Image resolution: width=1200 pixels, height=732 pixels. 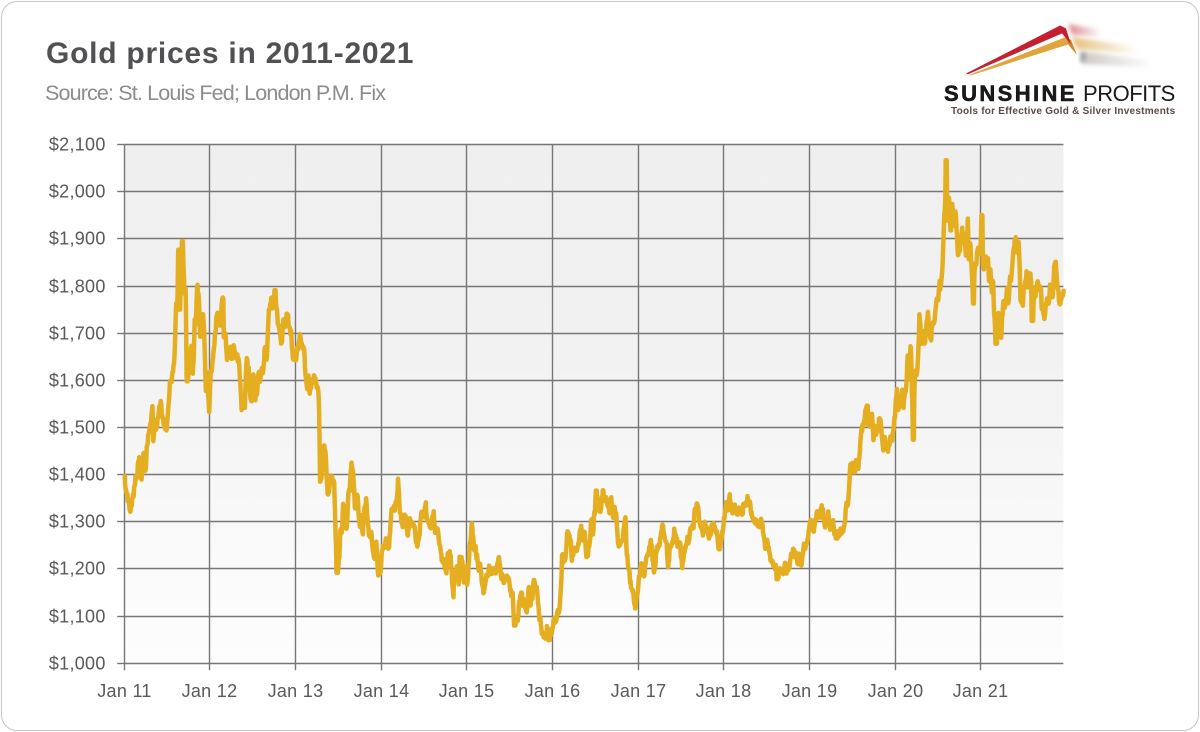 What do you see at coordinates (77, 239) in the screenshot?
I see `svg-text: $1,900` at bounding box center [77, 239].